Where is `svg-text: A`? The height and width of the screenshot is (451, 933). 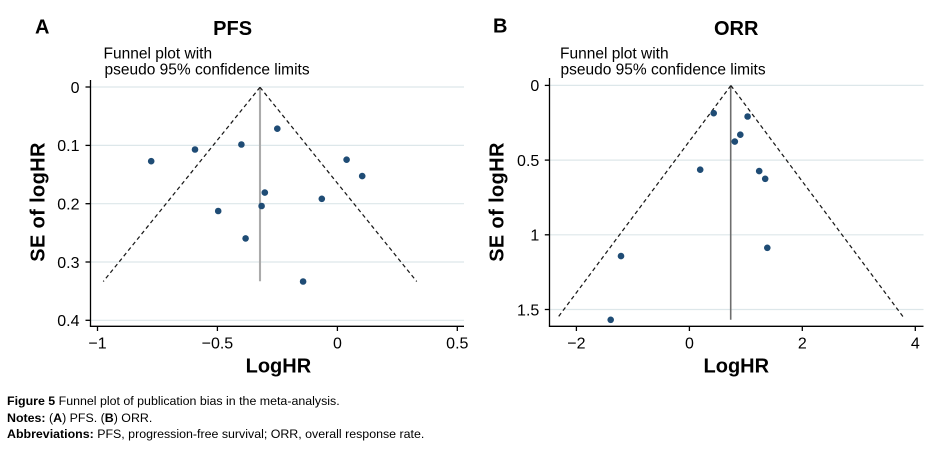 svg-text: A is located at coordinates (42, 28).